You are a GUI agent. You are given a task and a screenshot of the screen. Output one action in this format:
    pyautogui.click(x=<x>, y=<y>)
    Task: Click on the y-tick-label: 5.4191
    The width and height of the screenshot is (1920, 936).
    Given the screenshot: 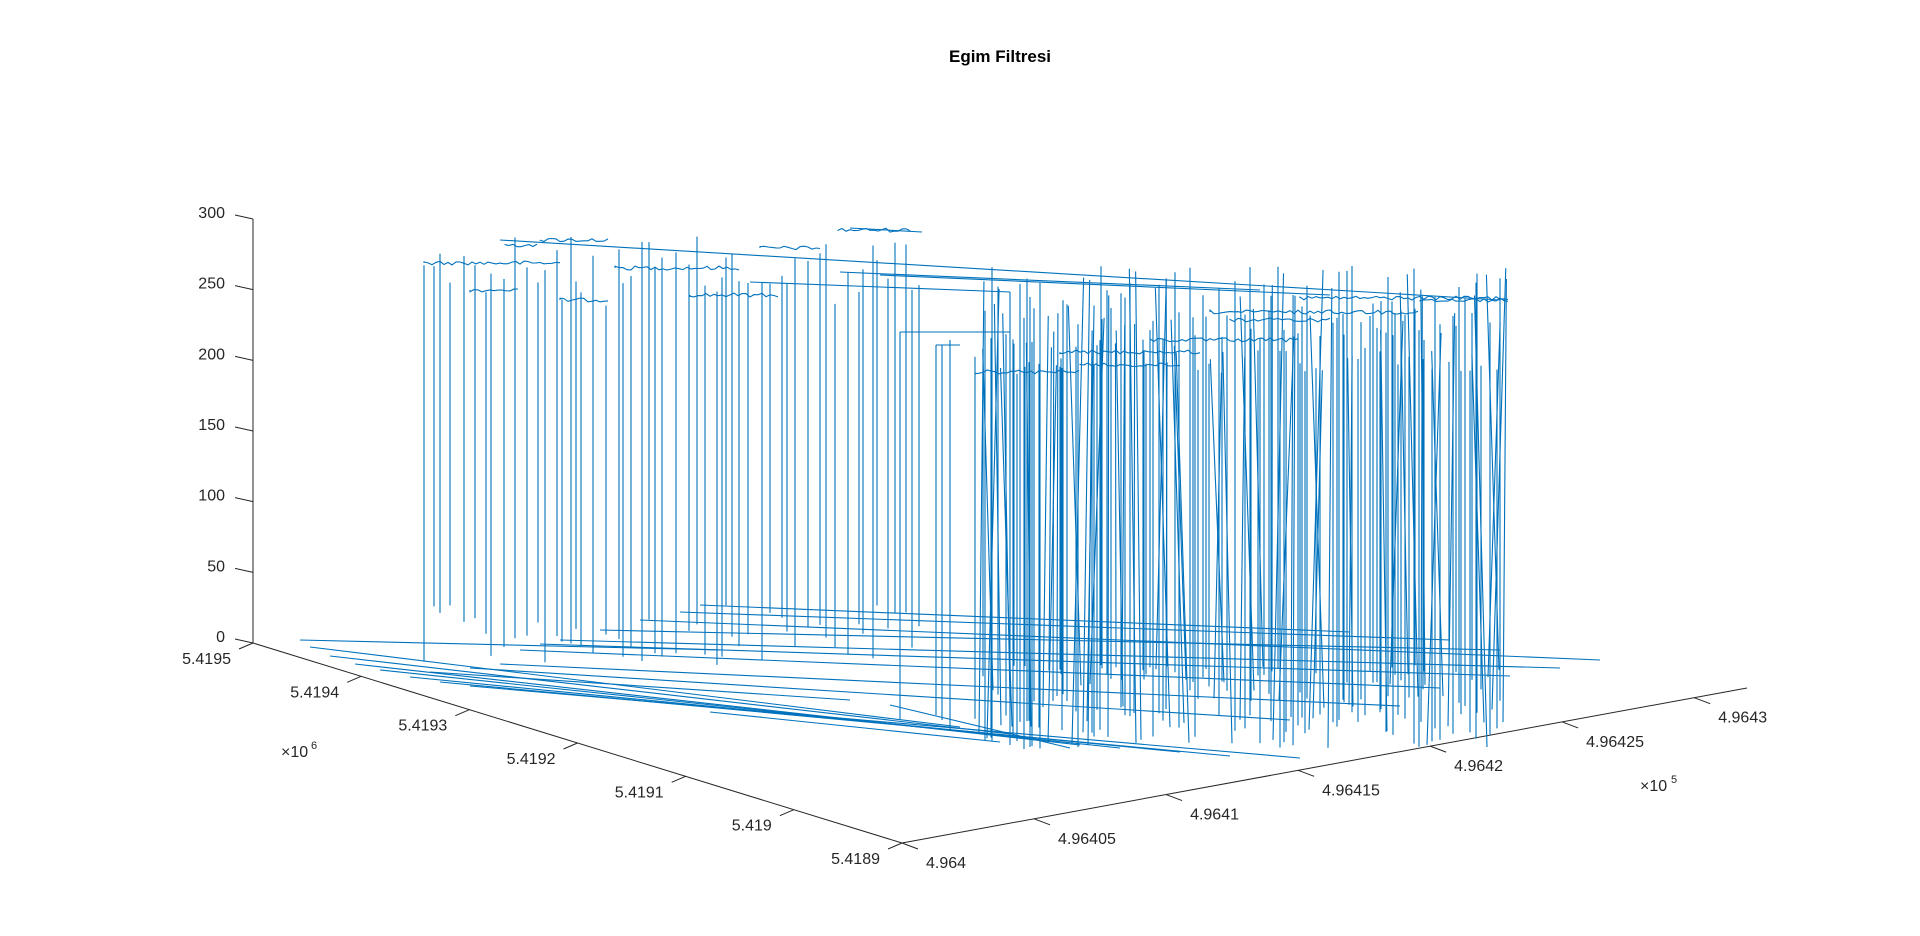 What is the action you would take?
    pyautogui.click(x=639, y=792)
    